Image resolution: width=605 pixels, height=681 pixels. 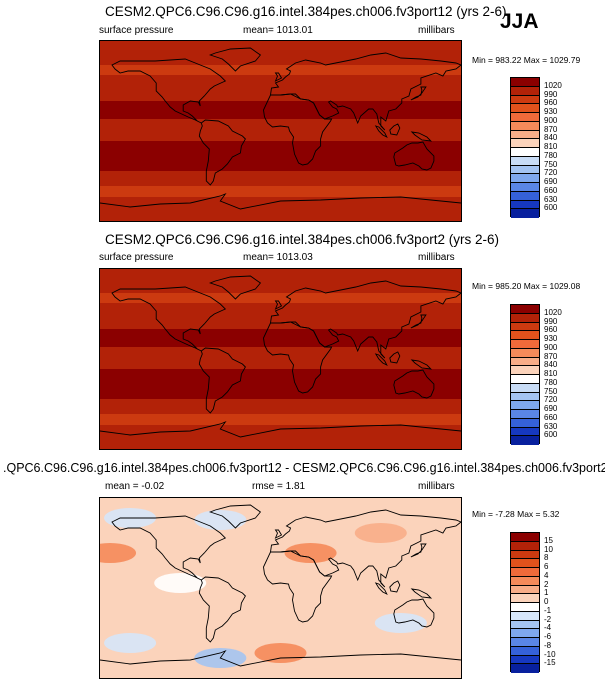 I want to click on panel-2-variable: surface pressure, so click(x=136, y=257).